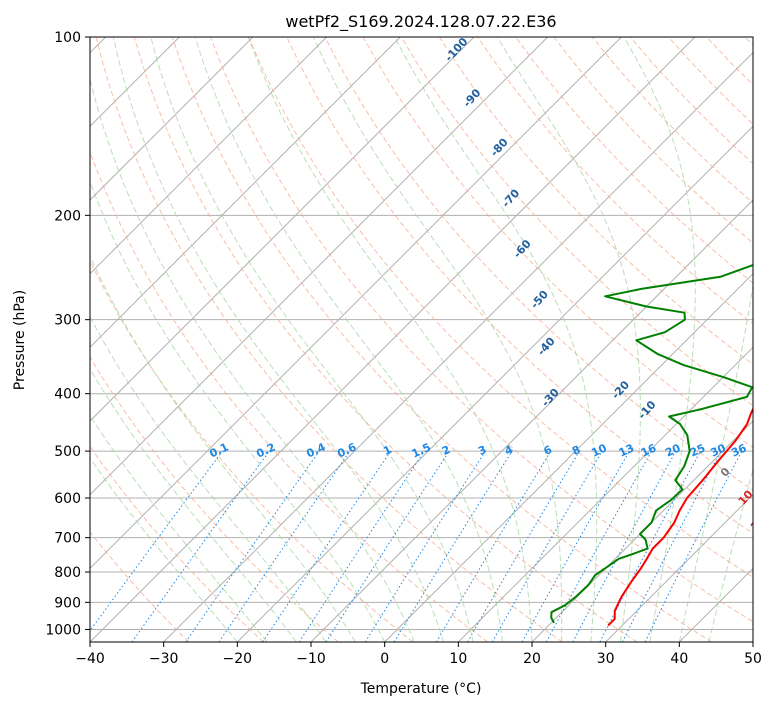  I want to click on dry-adiabat-label: 0, so click(725, 472).